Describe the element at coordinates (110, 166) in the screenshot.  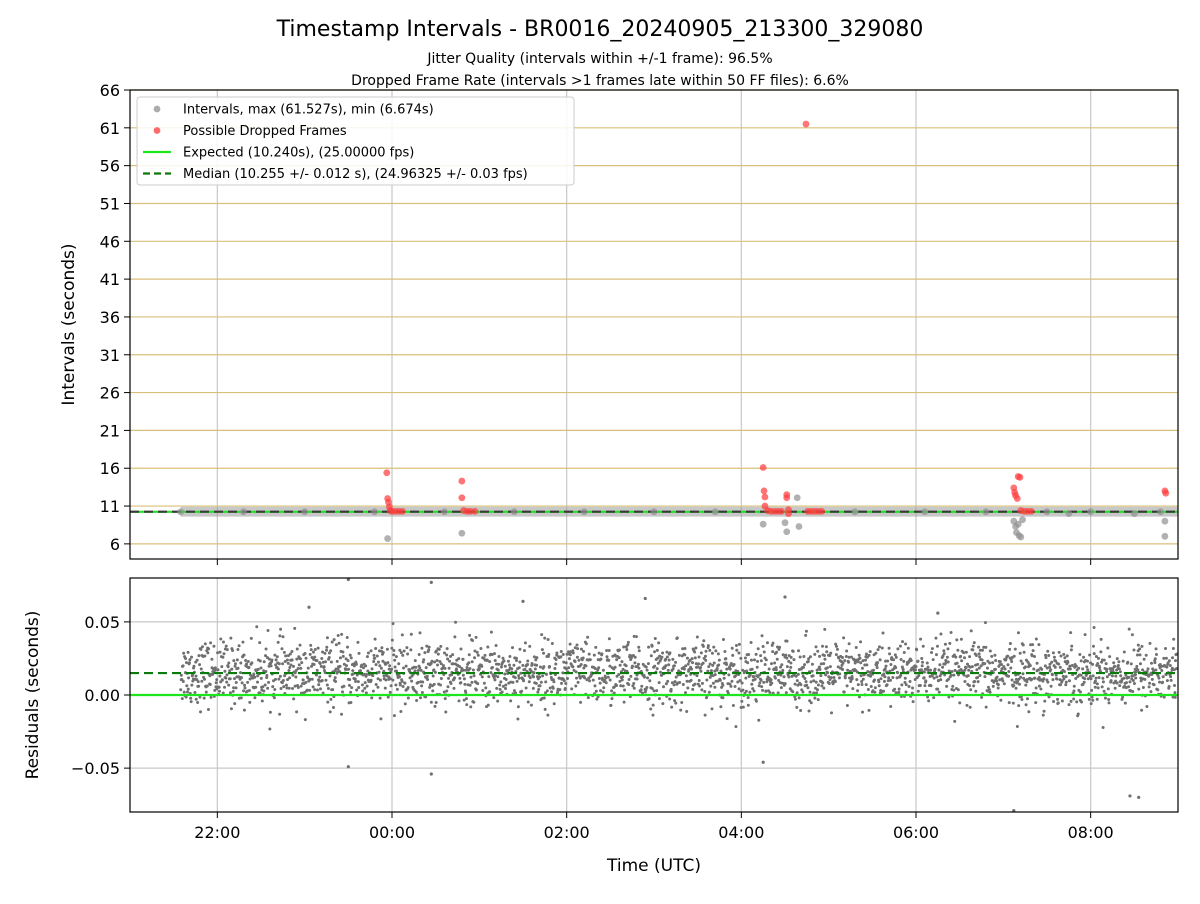
I see `intervals-y-tick-label: 56` at that location.